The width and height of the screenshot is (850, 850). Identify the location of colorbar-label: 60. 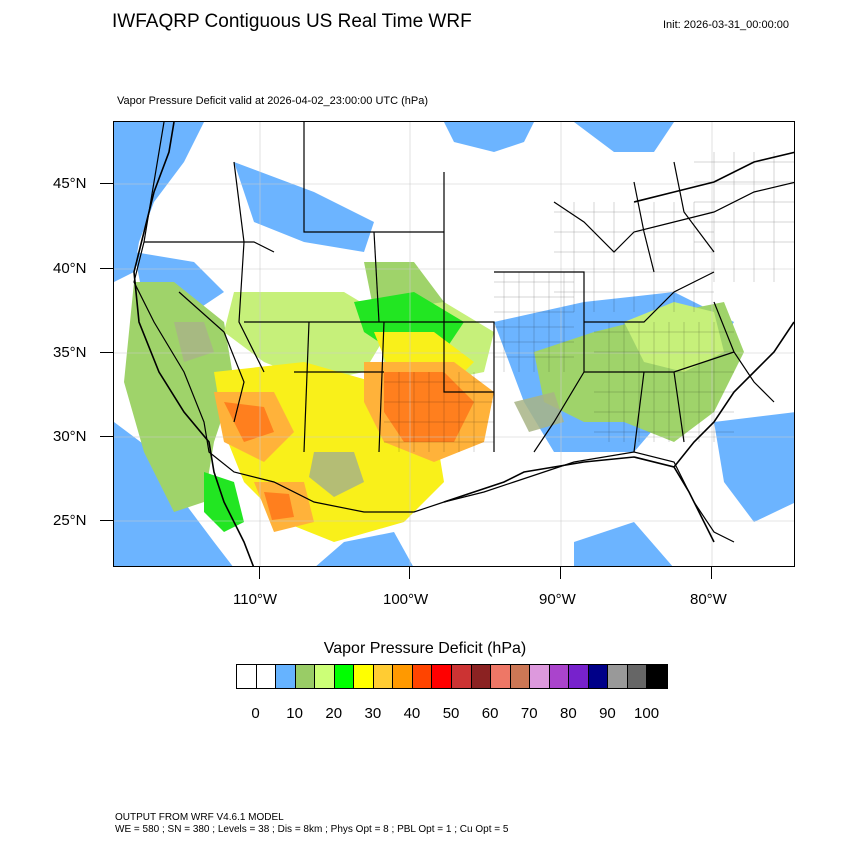
(490, 713).